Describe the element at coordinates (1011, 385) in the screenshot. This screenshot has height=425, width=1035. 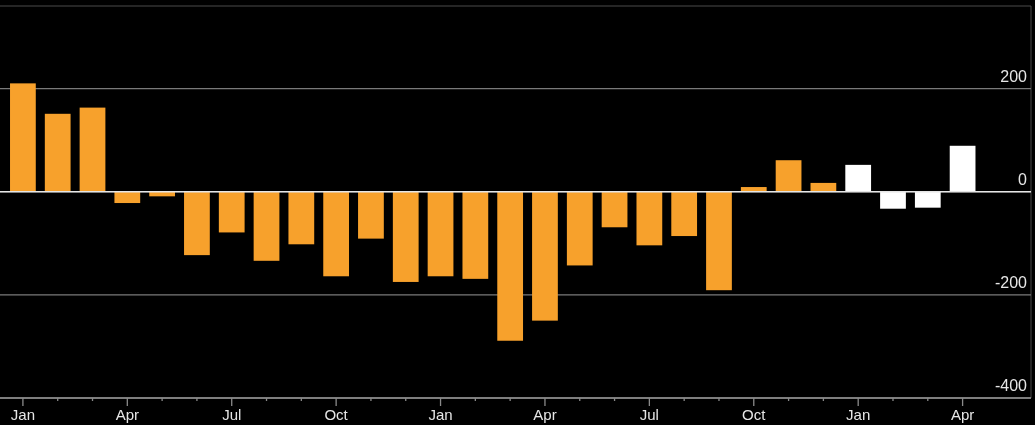
I see `y-tick-label: -400` at that location.